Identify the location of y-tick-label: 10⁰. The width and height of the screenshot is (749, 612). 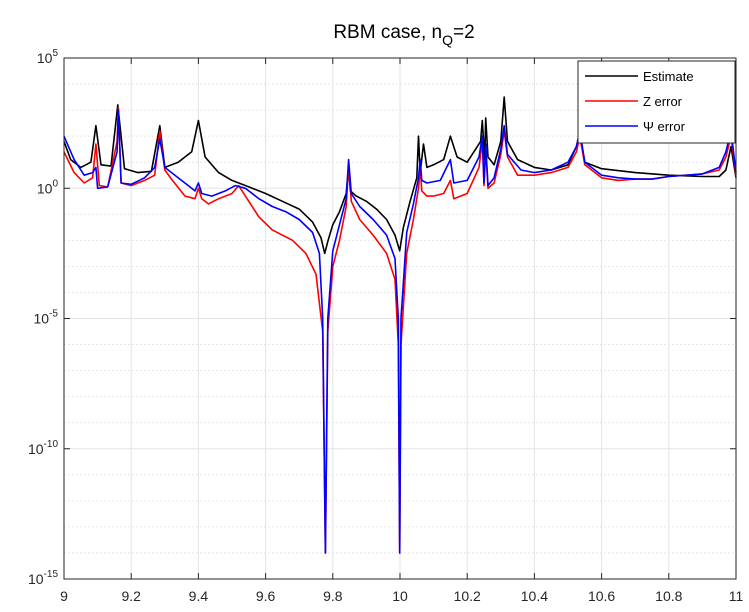
(48, 187).